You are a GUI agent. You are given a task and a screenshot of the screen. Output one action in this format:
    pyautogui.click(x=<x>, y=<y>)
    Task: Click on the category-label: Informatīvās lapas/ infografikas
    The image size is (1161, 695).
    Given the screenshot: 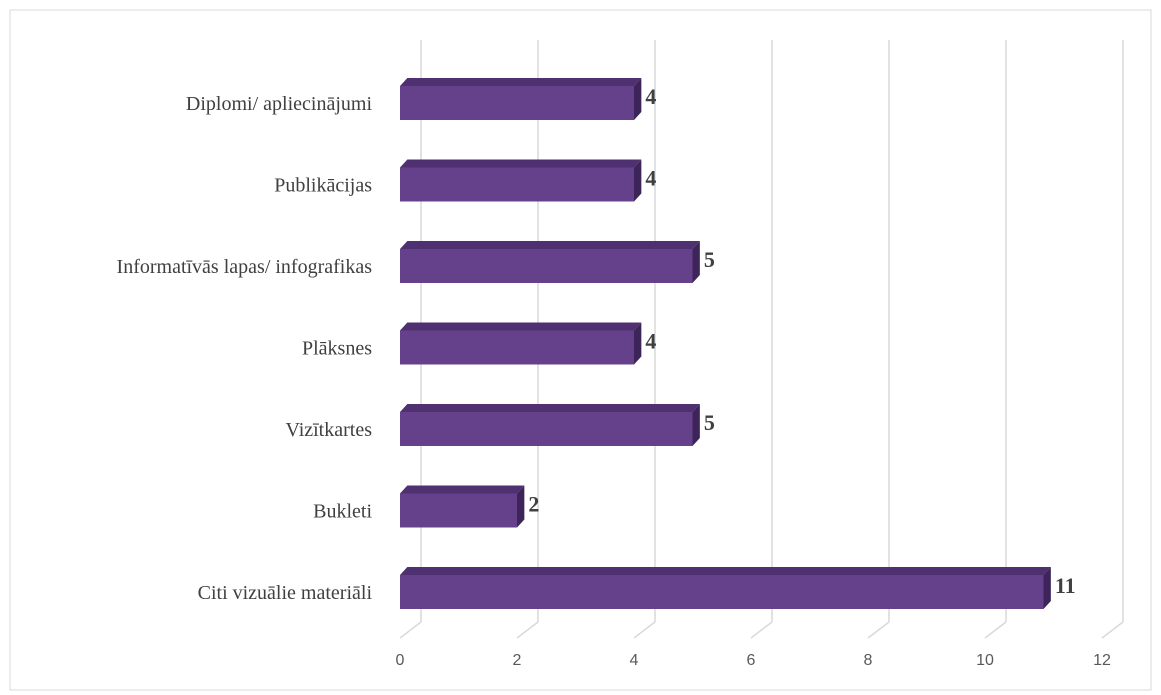 What is the action you would take?
    pyautogui.click(x=245, y=267)
    